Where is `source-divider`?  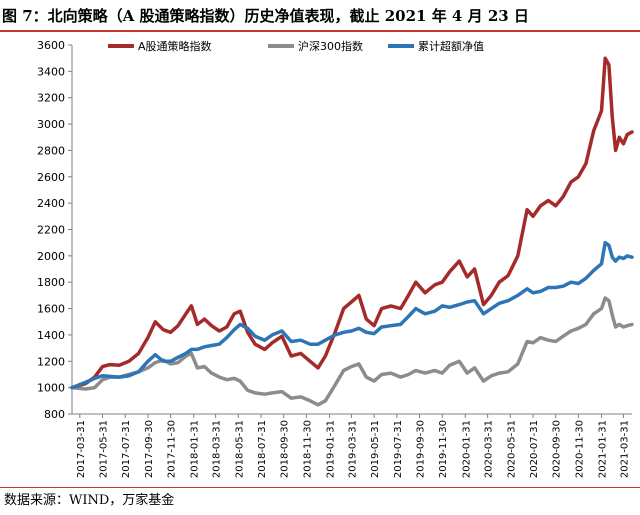
source-divider is located at coordinates (320, 487).